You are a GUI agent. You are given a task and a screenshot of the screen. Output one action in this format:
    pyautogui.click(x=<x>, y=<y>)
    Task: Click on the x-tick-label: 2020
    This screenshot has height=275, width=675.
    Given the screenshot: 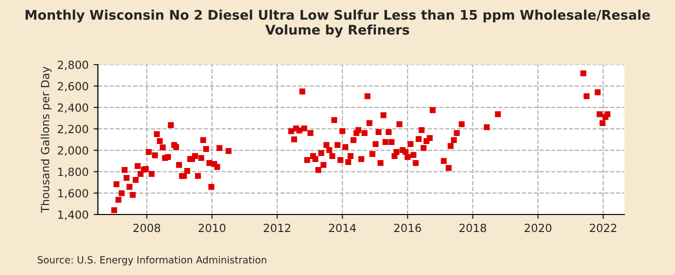 What is the action you would take?
    pyautogui.click(x=538, y=228)
    